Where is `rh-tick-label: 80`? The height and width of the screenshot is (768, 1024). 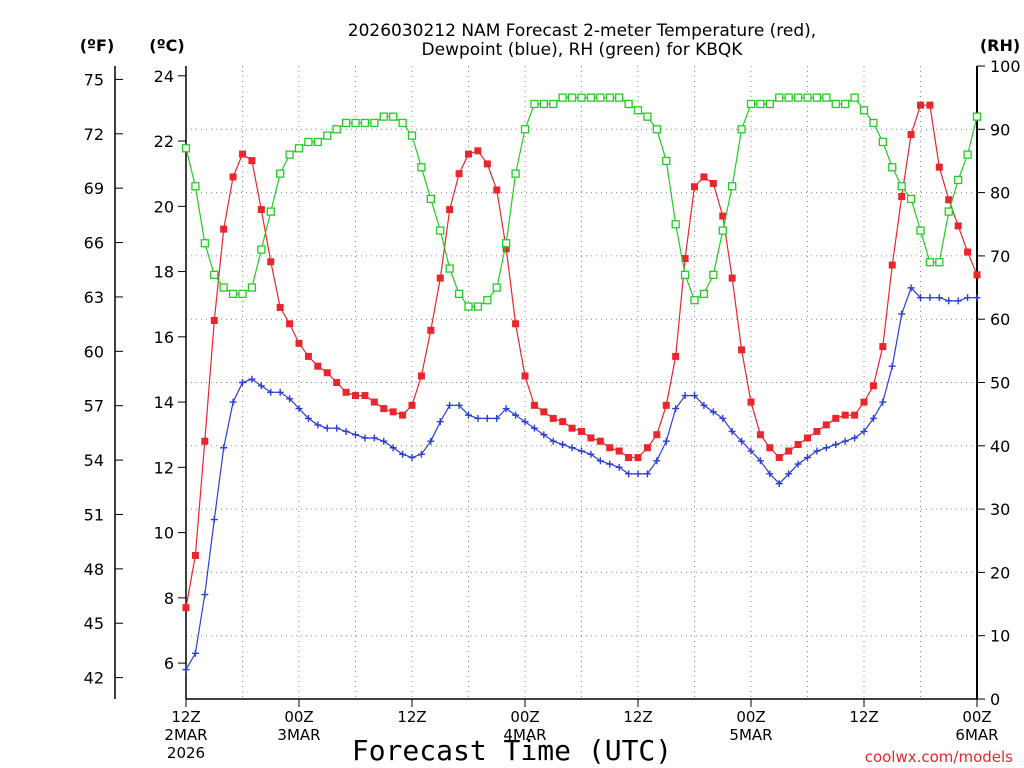 rh-tick-label: 80 is located at coordinates (1000, 193).